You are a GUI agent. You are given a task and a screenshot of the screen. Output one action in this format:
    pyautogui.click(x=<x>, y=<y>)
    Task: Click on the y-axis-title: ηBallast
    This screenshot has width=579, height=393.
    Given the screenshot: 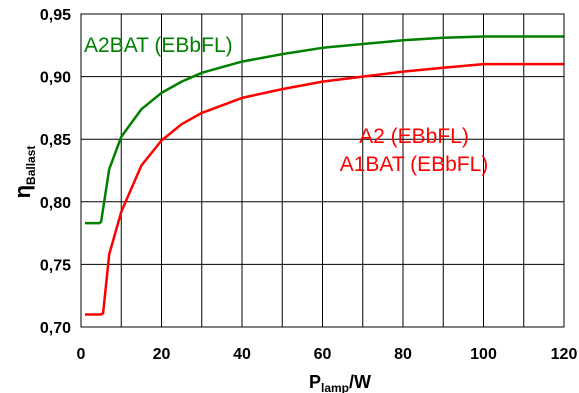 What is the action you would take?
    pyautogui.click(x=24, y=172)
    